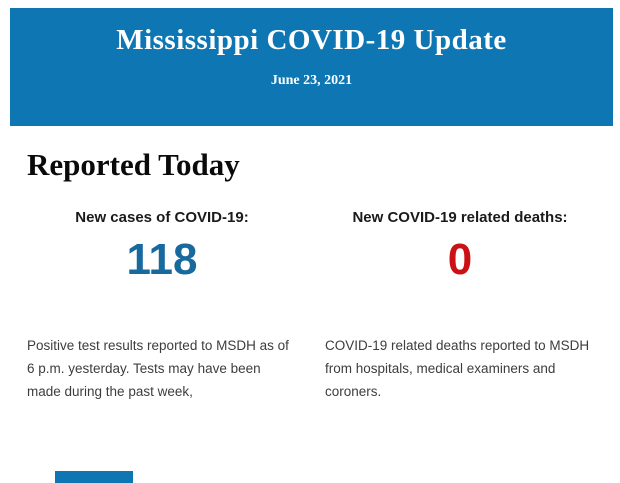 Image resolution: width=620 pixels, height=483 pixels. What do you see at coordinates (311, 40) in the screenshot?
I see `page-title: Mississippi COVID-19 Update` at bounding box center [311, 40].